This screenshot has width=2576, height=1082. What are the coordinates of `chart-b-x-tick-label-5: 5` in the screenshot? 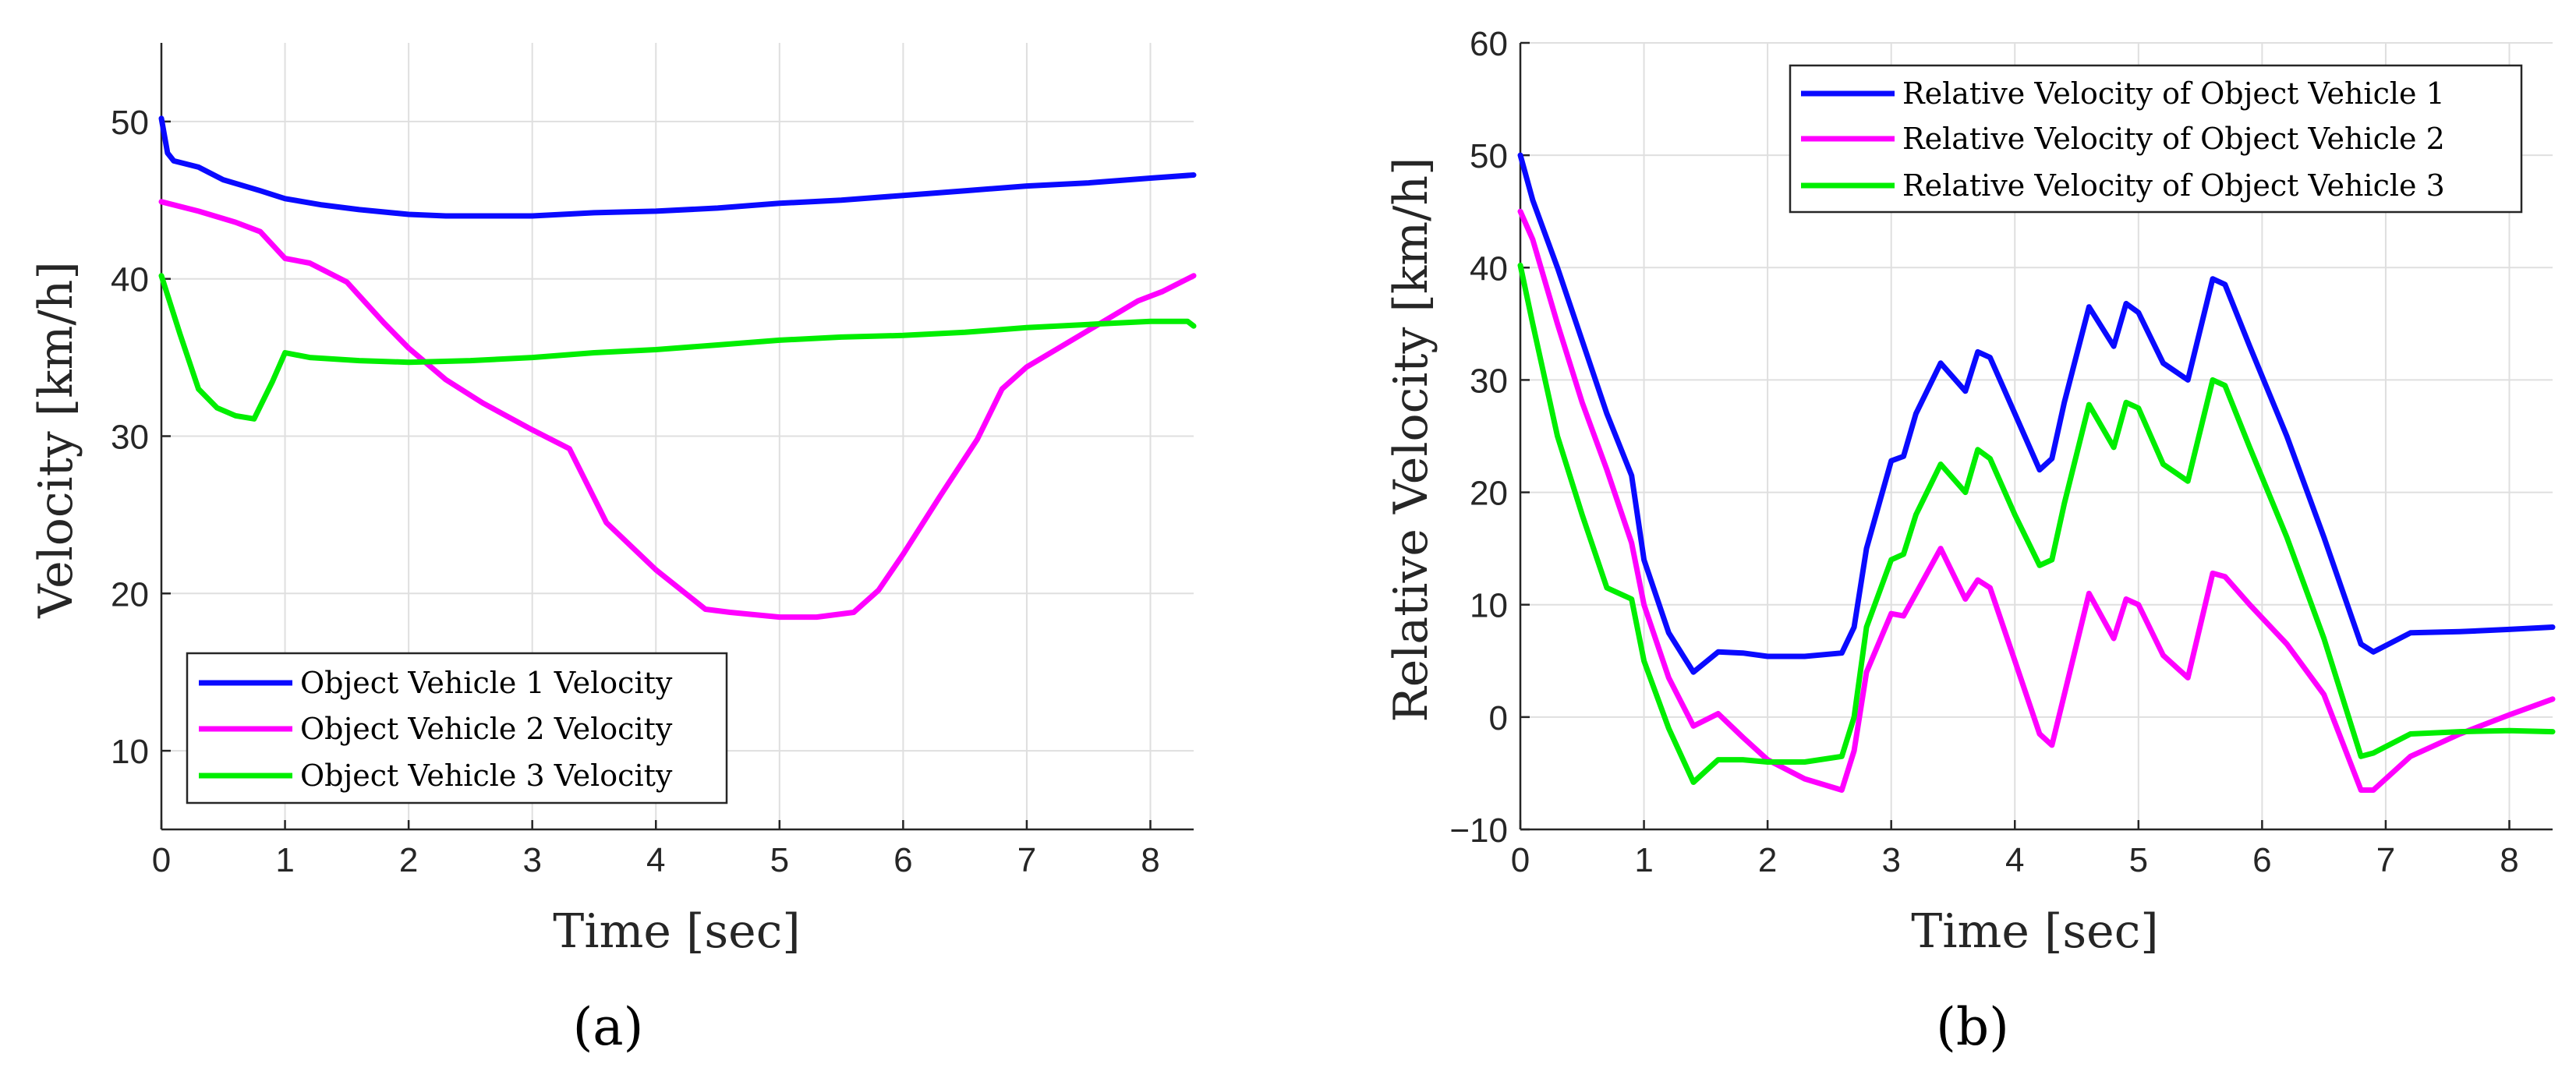 It's located at (2138, 860).